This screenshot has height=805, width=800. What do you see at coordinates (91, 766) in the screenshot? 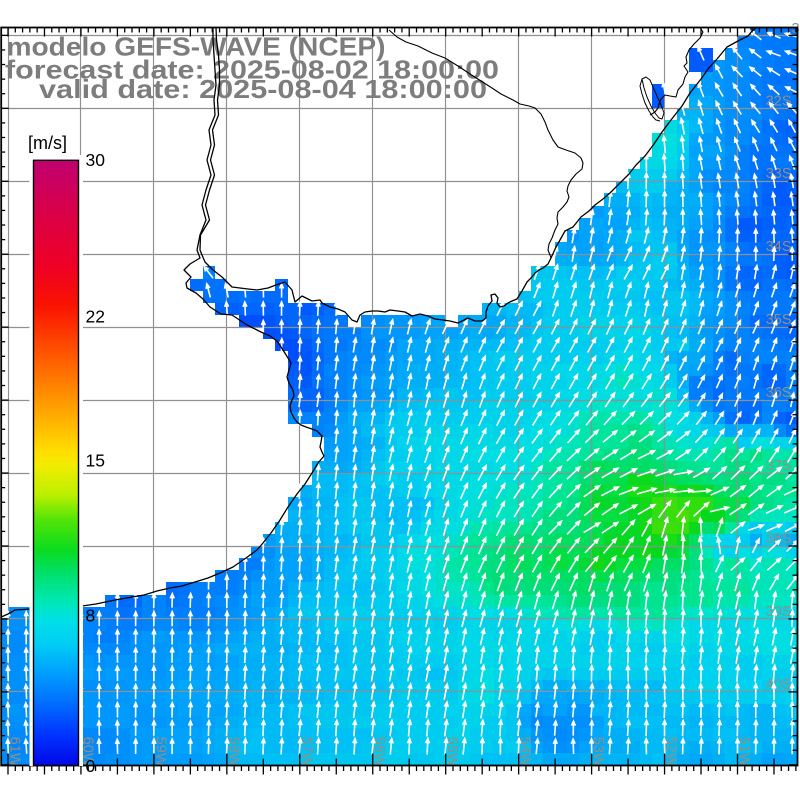
I see `svg-text: 0` at bounding box center [91, 766].